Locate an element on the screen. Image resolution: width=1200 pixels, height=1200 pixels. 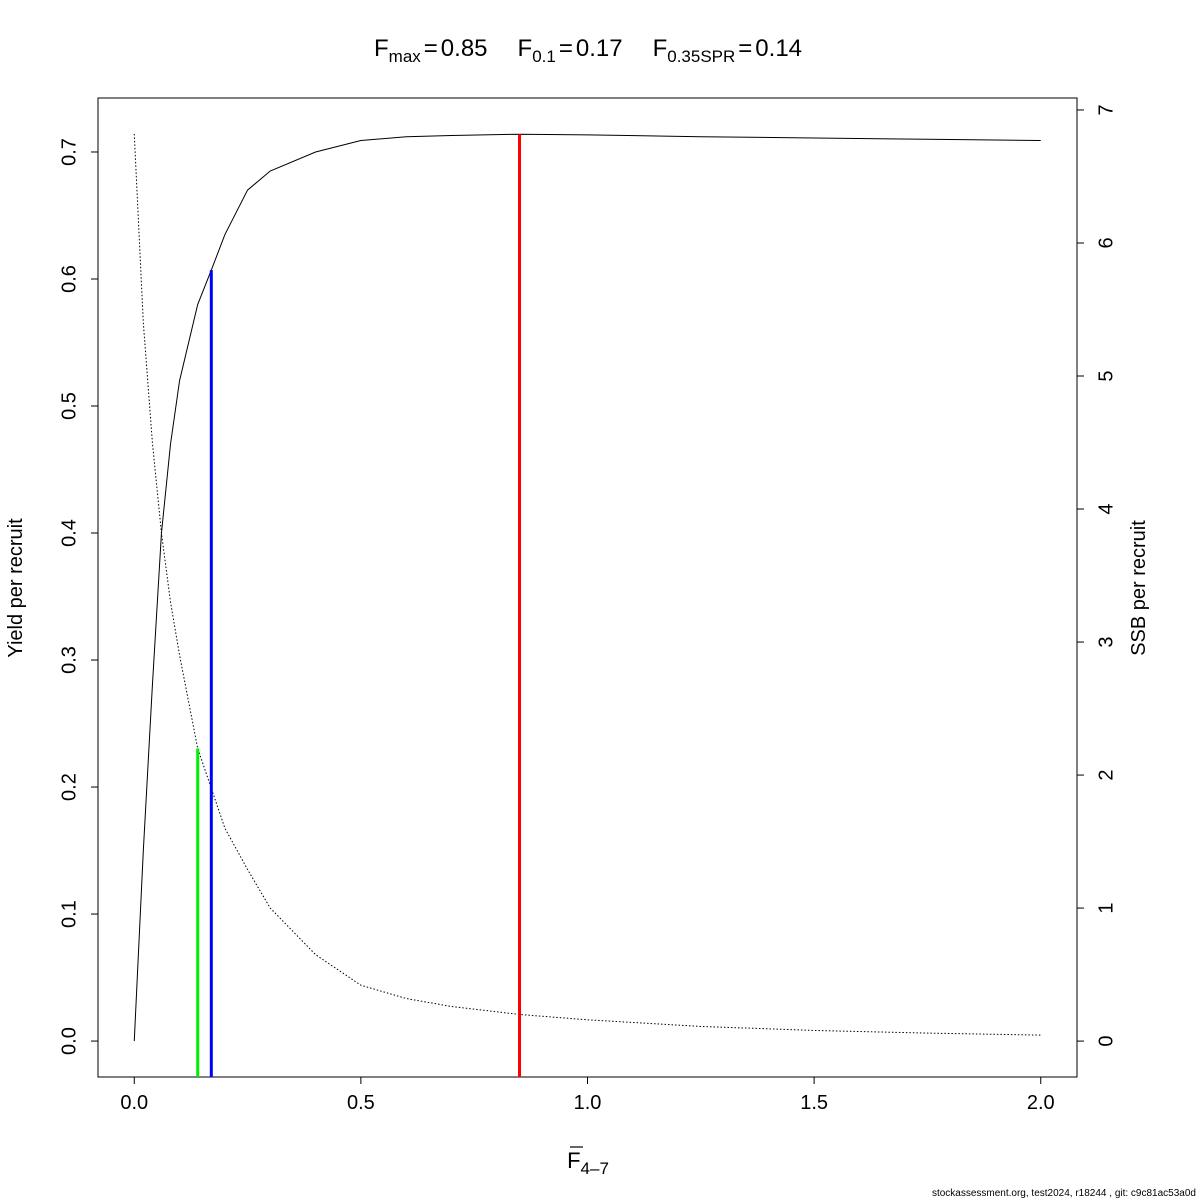
y2-axis-label: SSB per recruit is located at coordinates (1139, 588).